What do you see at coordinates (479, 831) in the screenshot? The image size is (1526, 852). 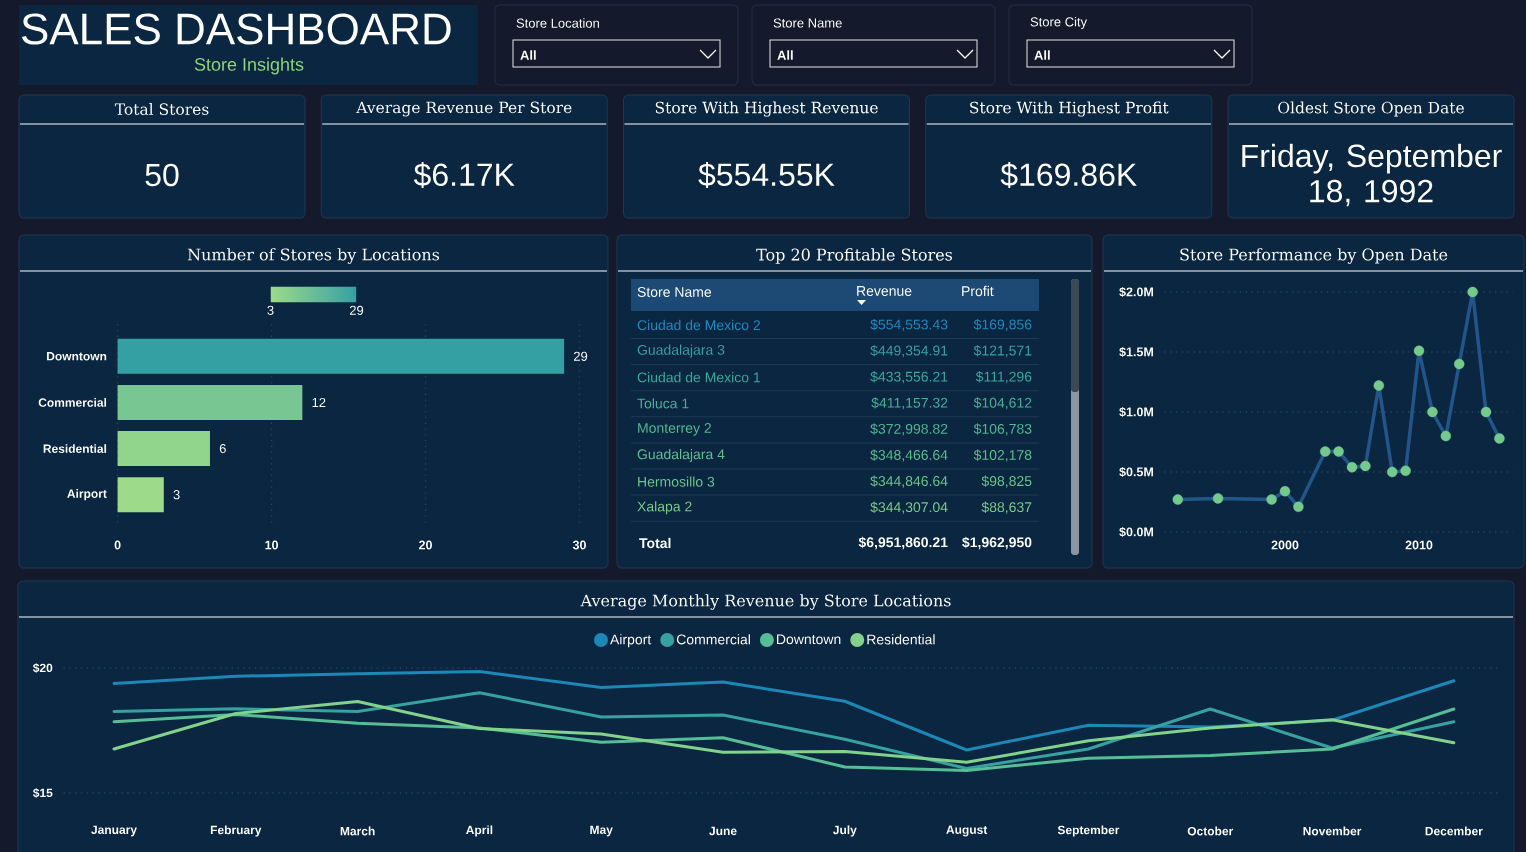 I see `x-tick-label: April` at bounding box center [479, 831].